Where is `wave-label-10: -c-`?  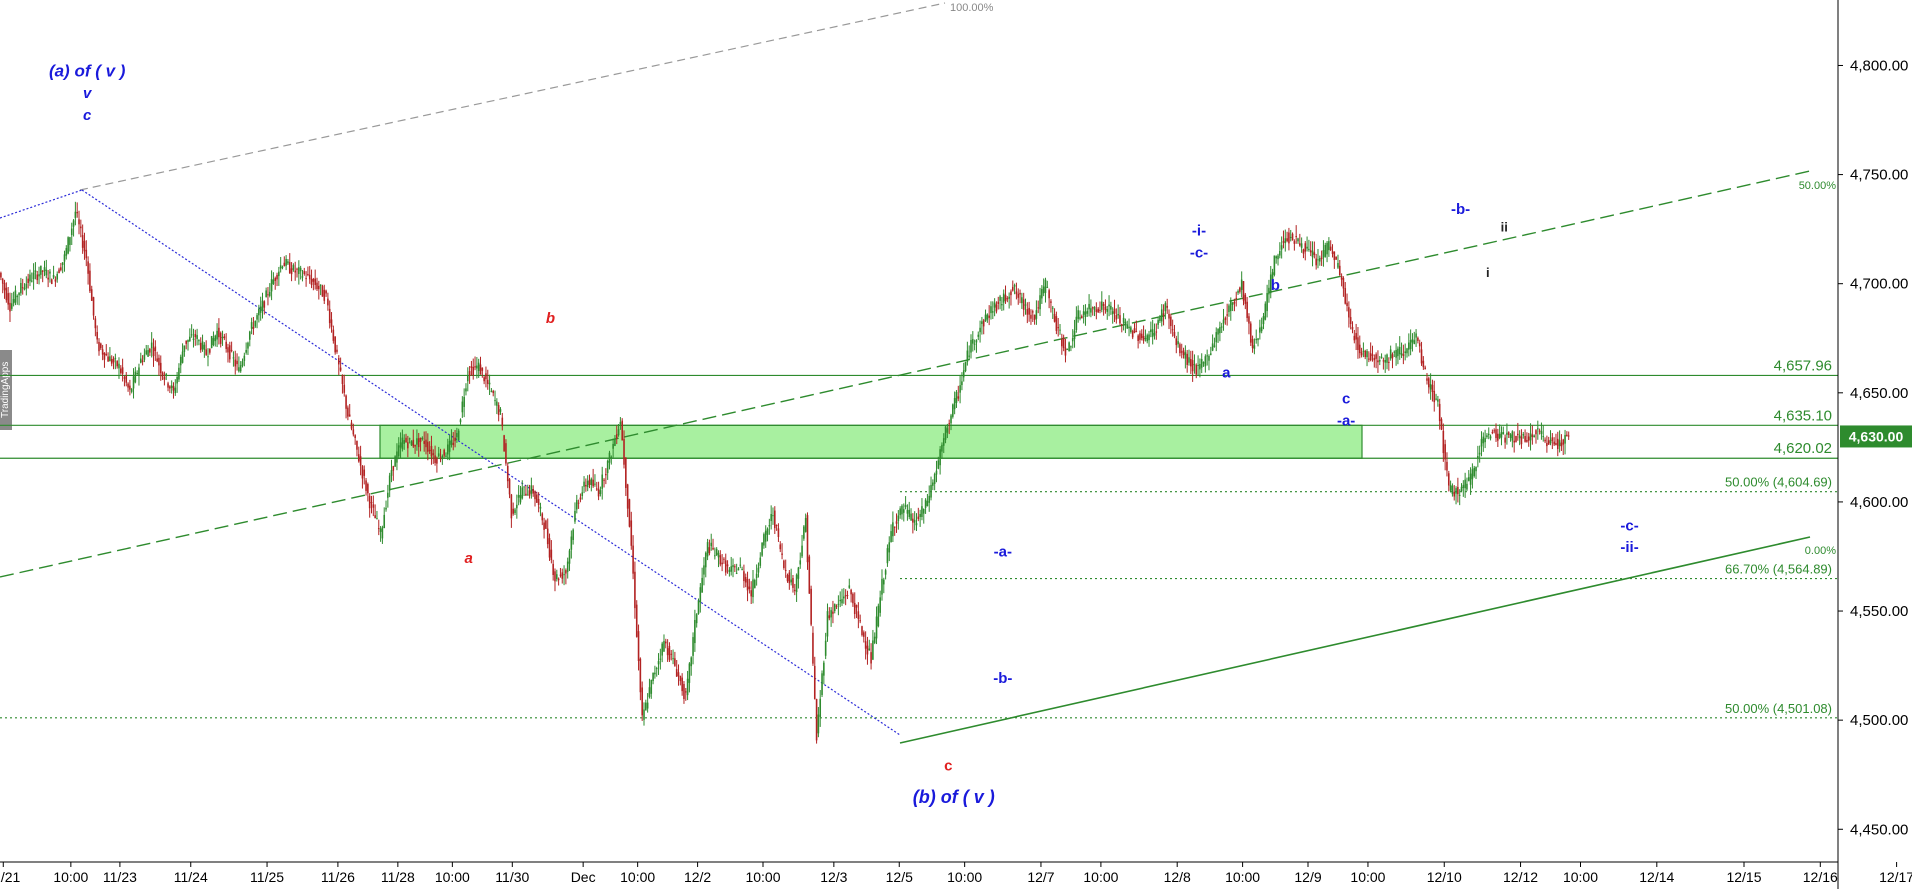 wave-label-10: -c- is located at coordinates (1199, 253).